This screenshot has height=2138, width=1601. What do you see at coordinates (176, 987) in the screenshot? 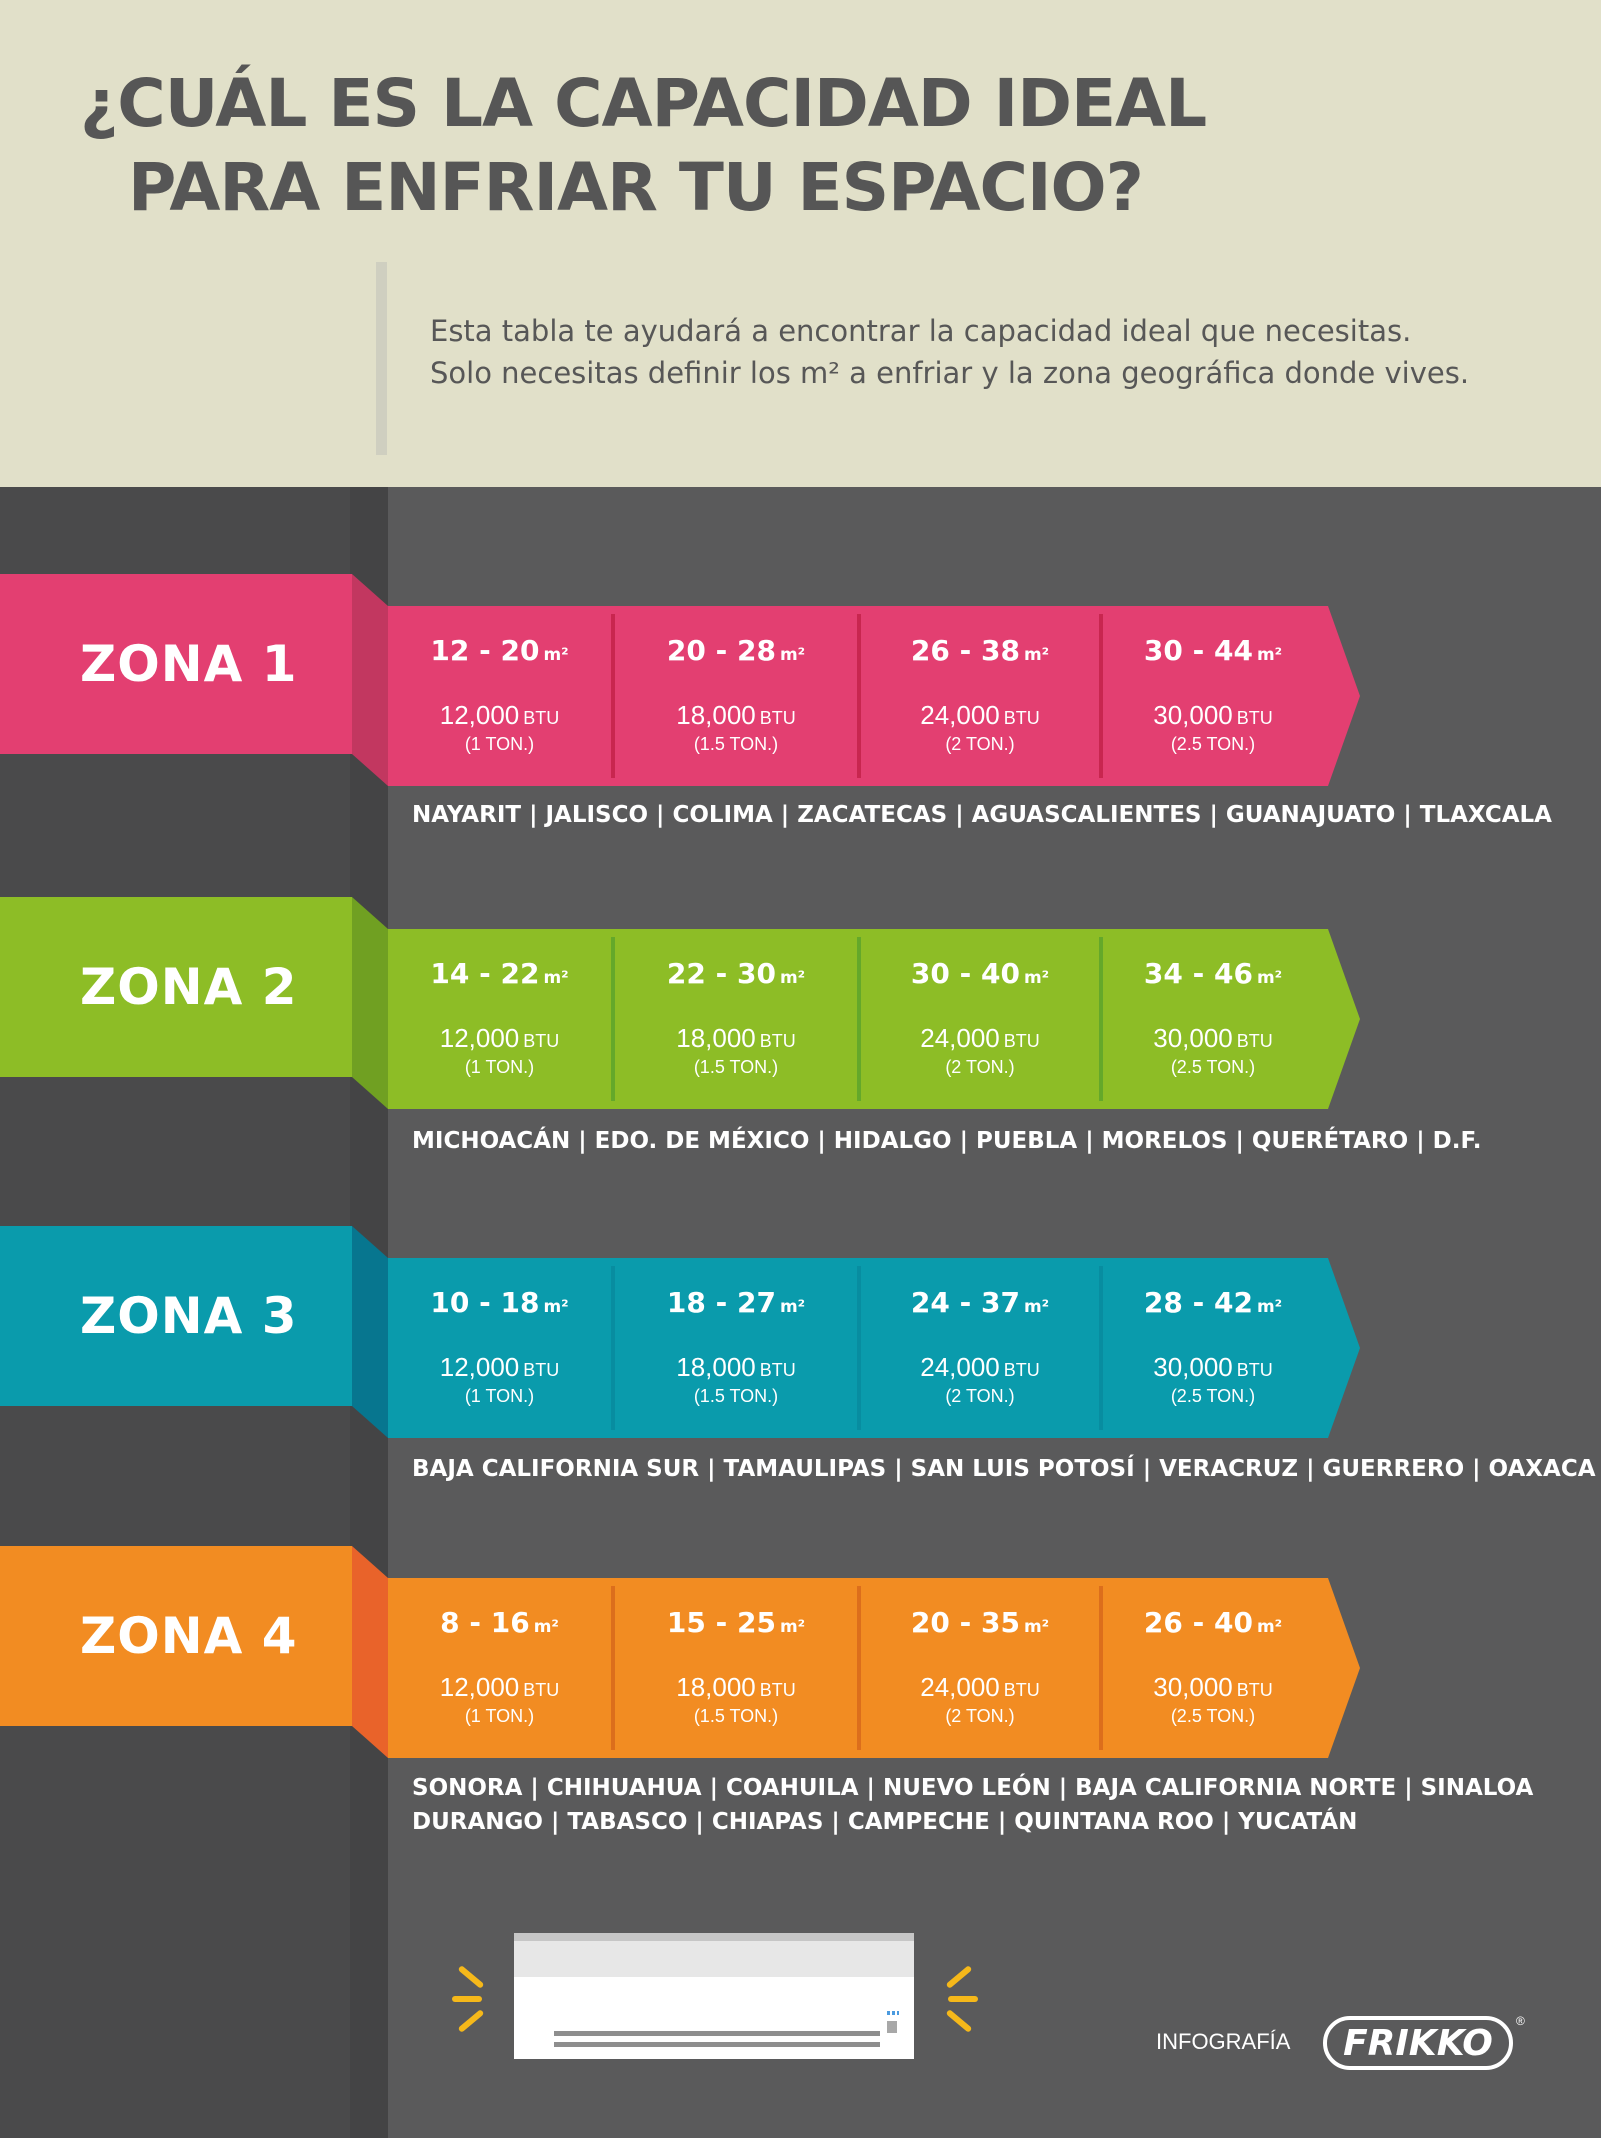
I see `zone-label: ZONA 2` at bounding box center [176, 987].